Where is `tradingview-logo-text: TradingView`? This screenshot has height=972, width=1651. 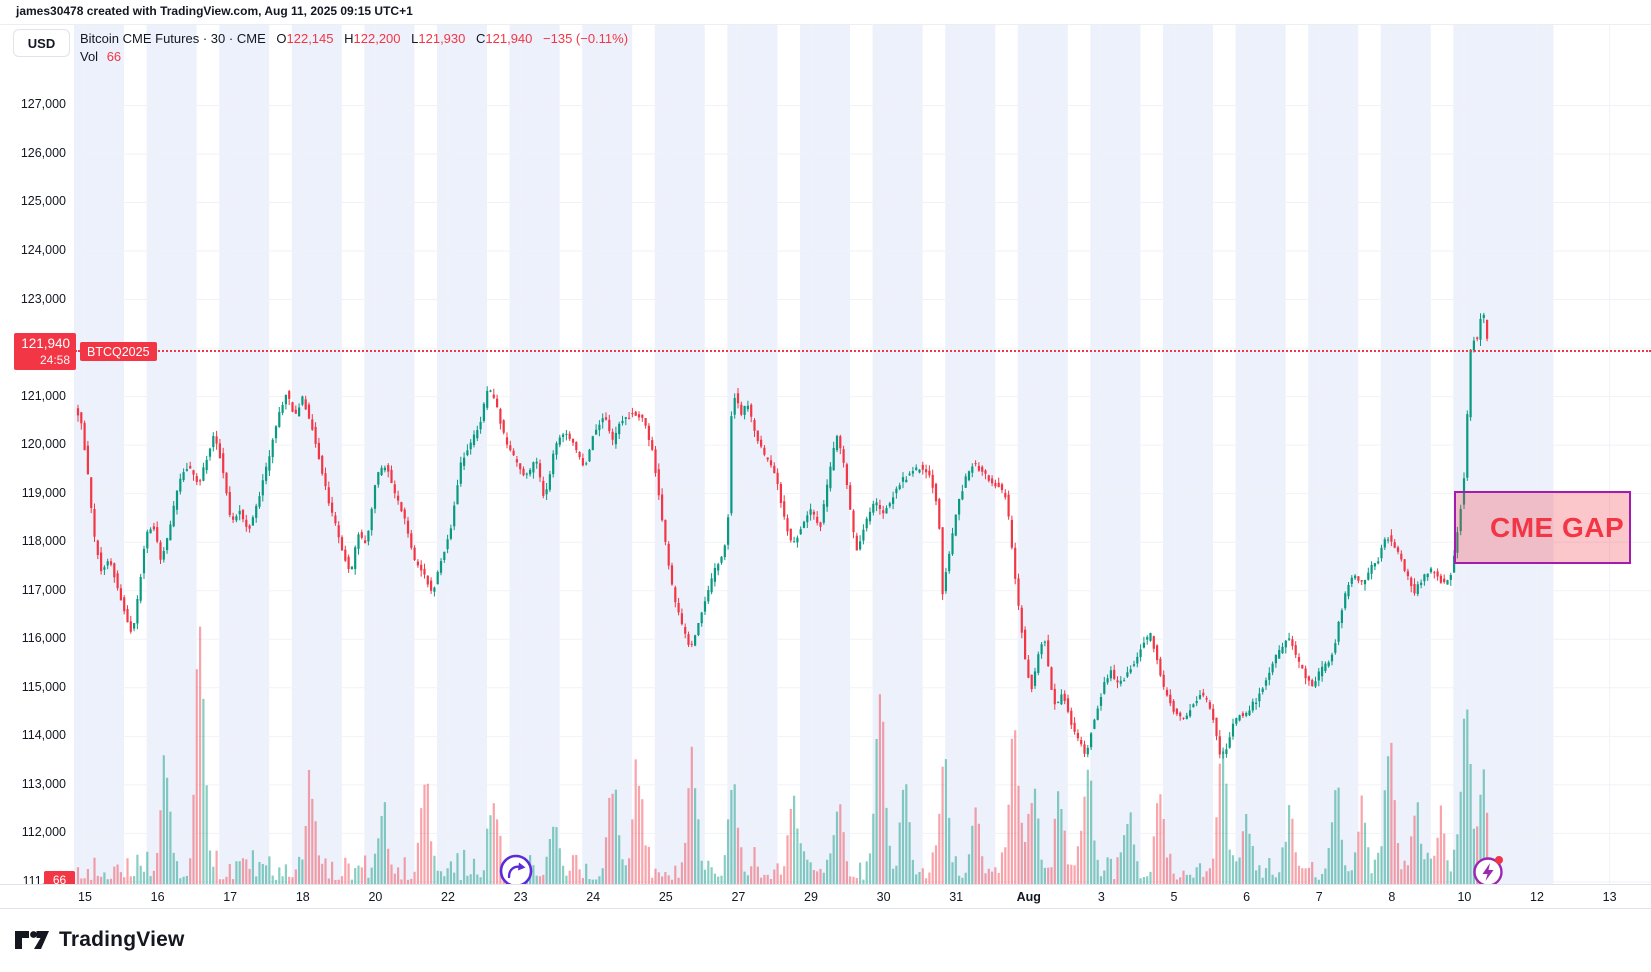
tradingview-logo-text: TradingView is located at coordinates (122, 939).